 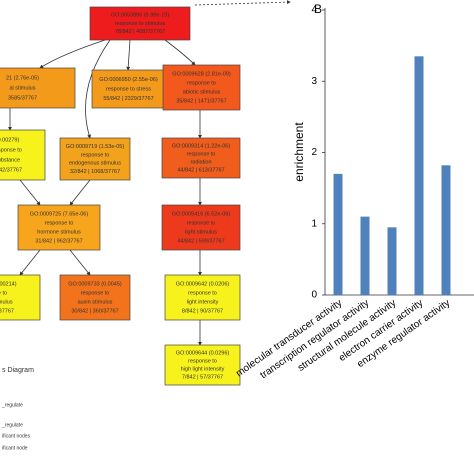 What do you see at coordinates (128, 99) in the screenshot?
I see `node-text: 55/842 | 2329/37767` at bounding box center [128, 99].